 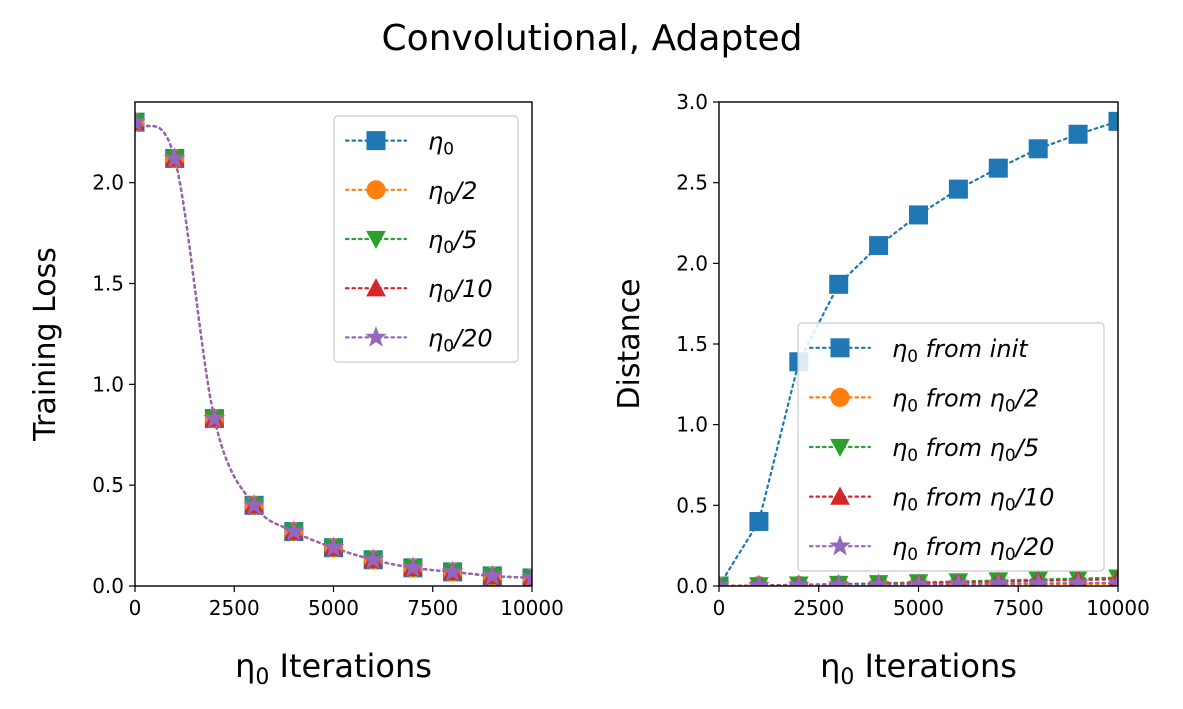 I want to click on legend-label: η0, so click(x=441, y=144).